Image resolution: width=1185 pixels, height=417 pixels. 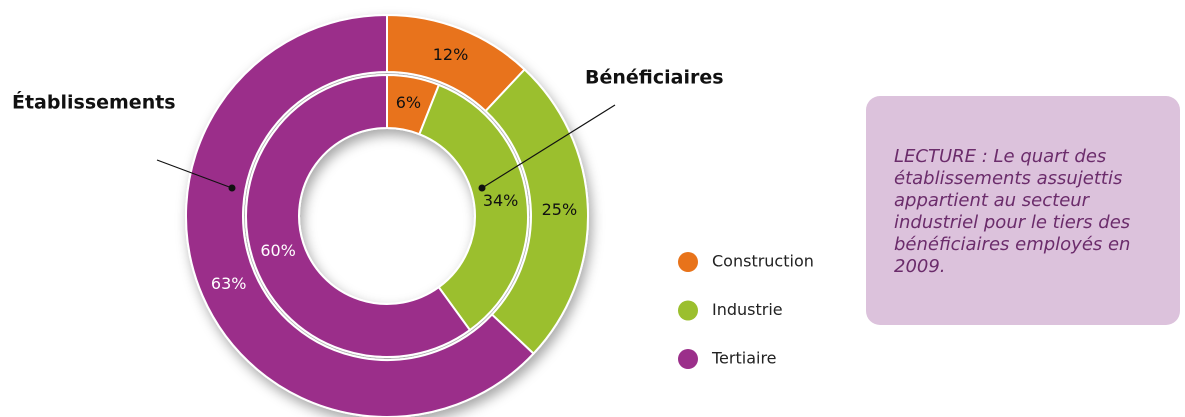 I want to click on series-label: Bénéficiaires, so click(x=654, y=78).